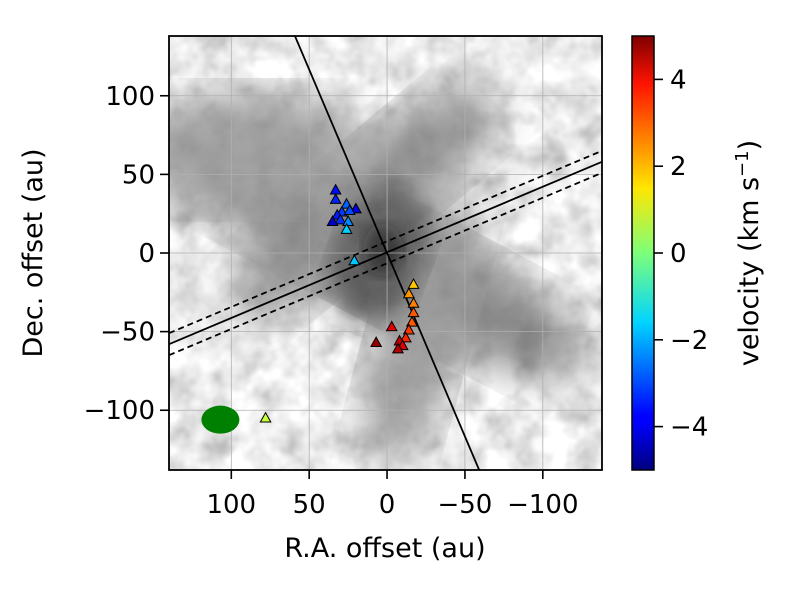 Image resolution: width=800 pixels, height=600 pixels. I want to click on beam-ellipse-shape, so click(220, 419).